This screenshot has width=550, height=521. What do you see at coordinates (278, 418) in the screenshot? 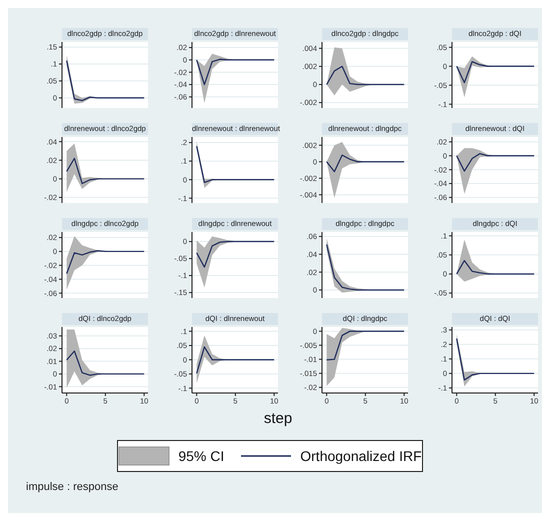
I see `x-axis-title: step` at bounding box center [278, 418].